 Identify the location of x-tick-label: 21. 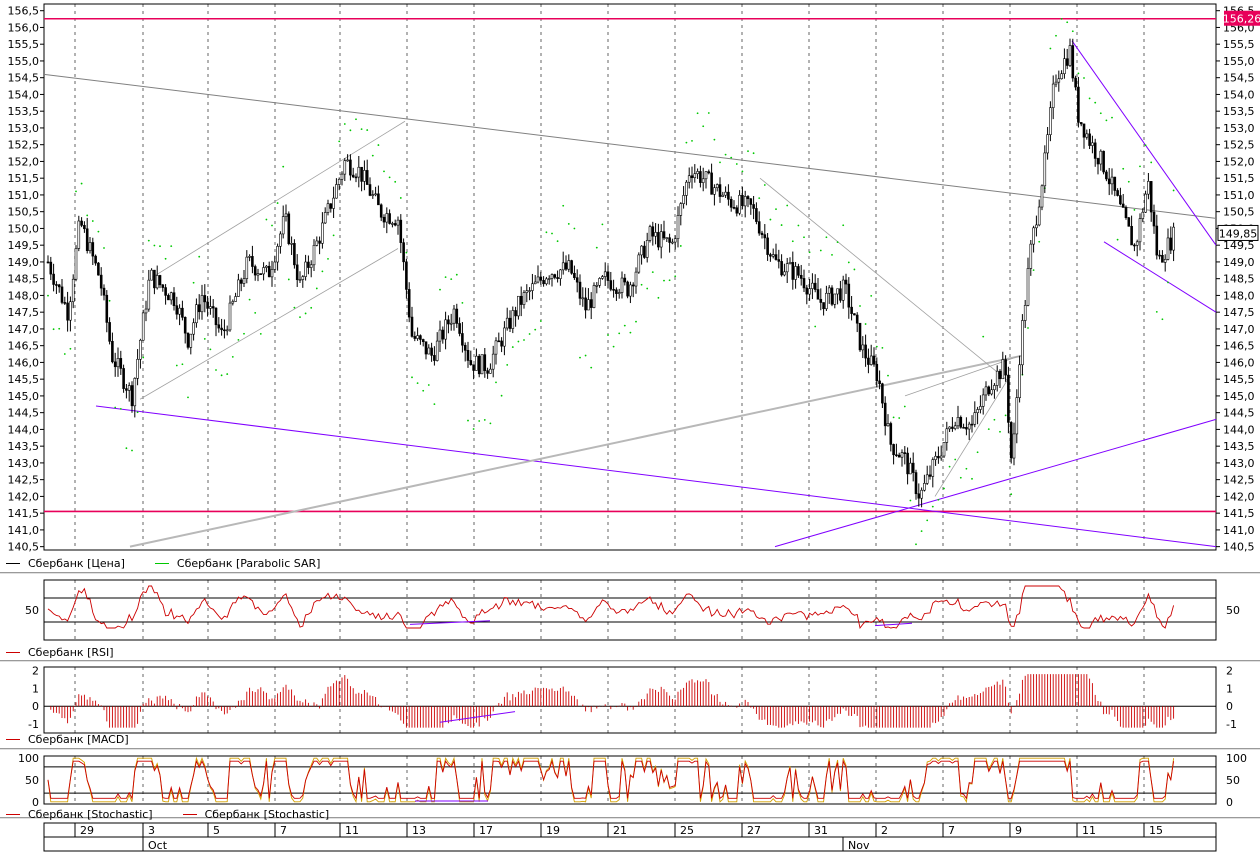
(620, 830).